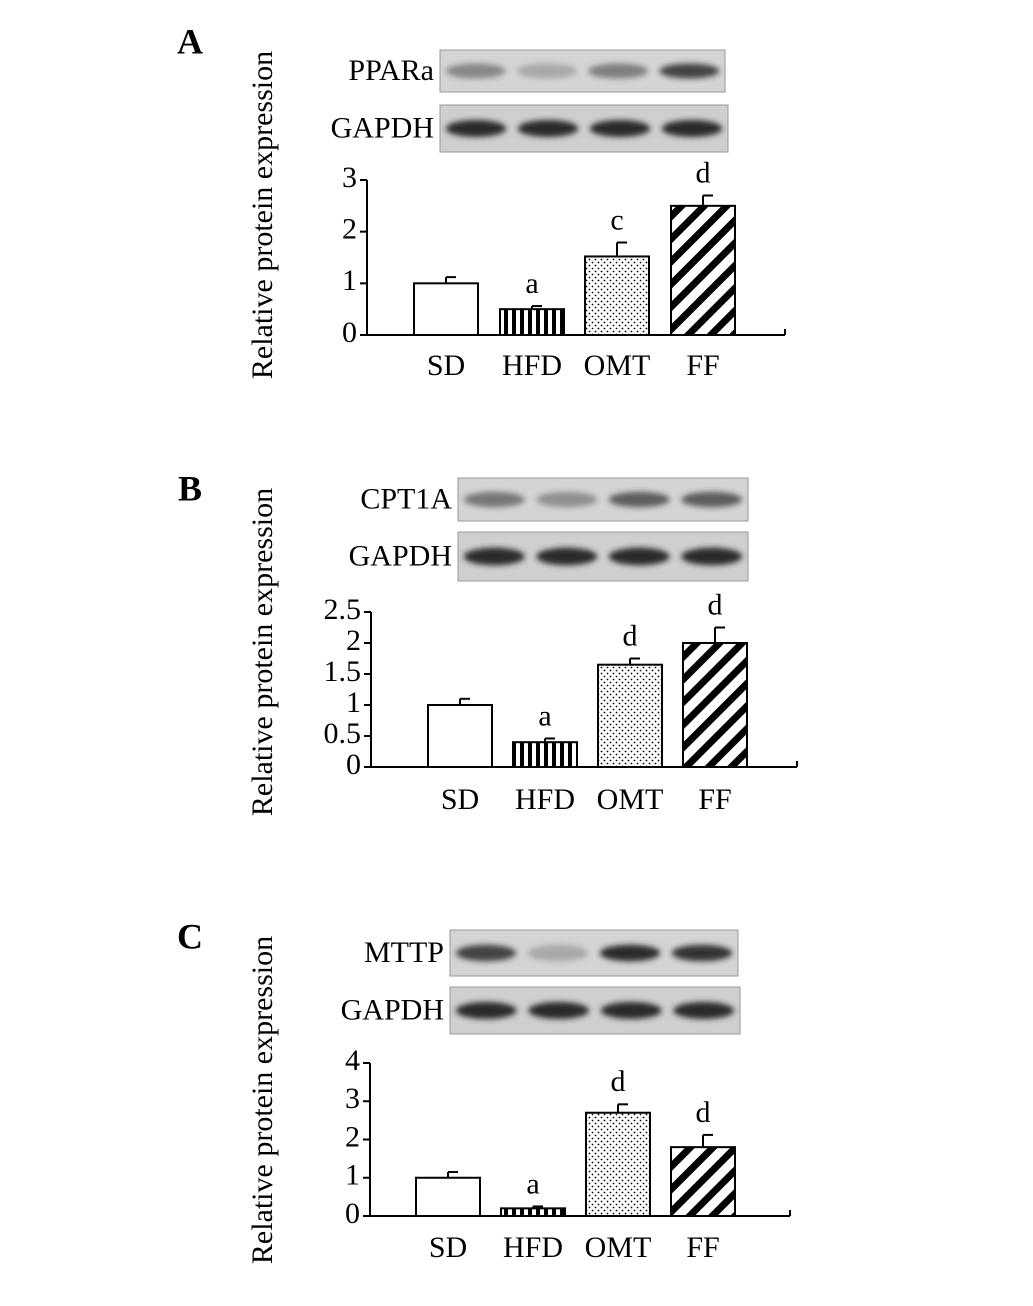 The width and height of the screenshot is (1033, 1306). Describe the element at coordinates (190, 41) in the screenshot. I see `panel-label: A` at that location.